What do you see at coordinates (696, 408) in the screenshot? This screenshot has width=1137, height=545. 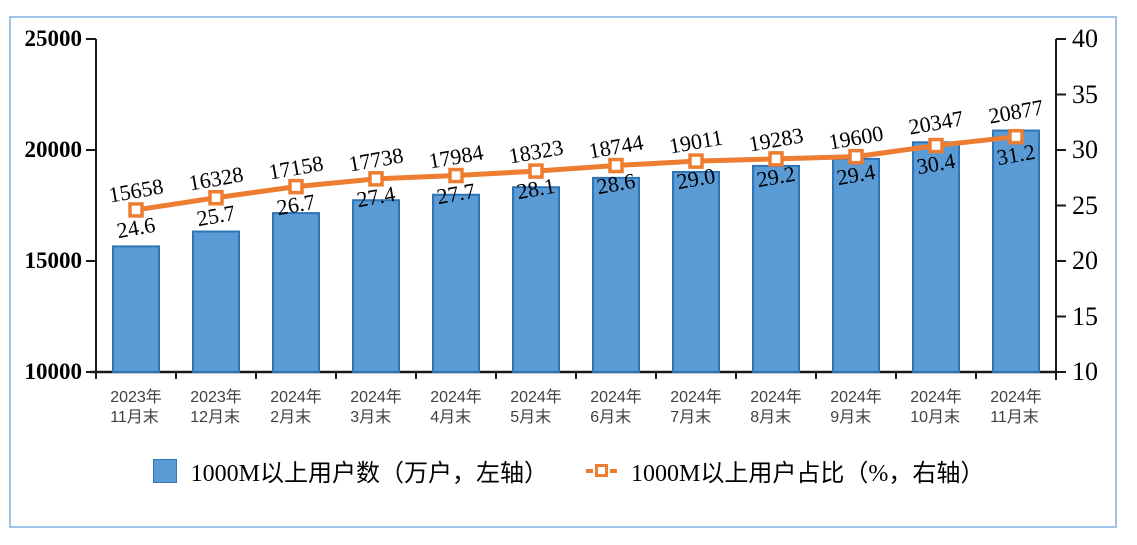 I see `x-axis-category-label: 2024年 7月末` at bounding box center [696, 408].